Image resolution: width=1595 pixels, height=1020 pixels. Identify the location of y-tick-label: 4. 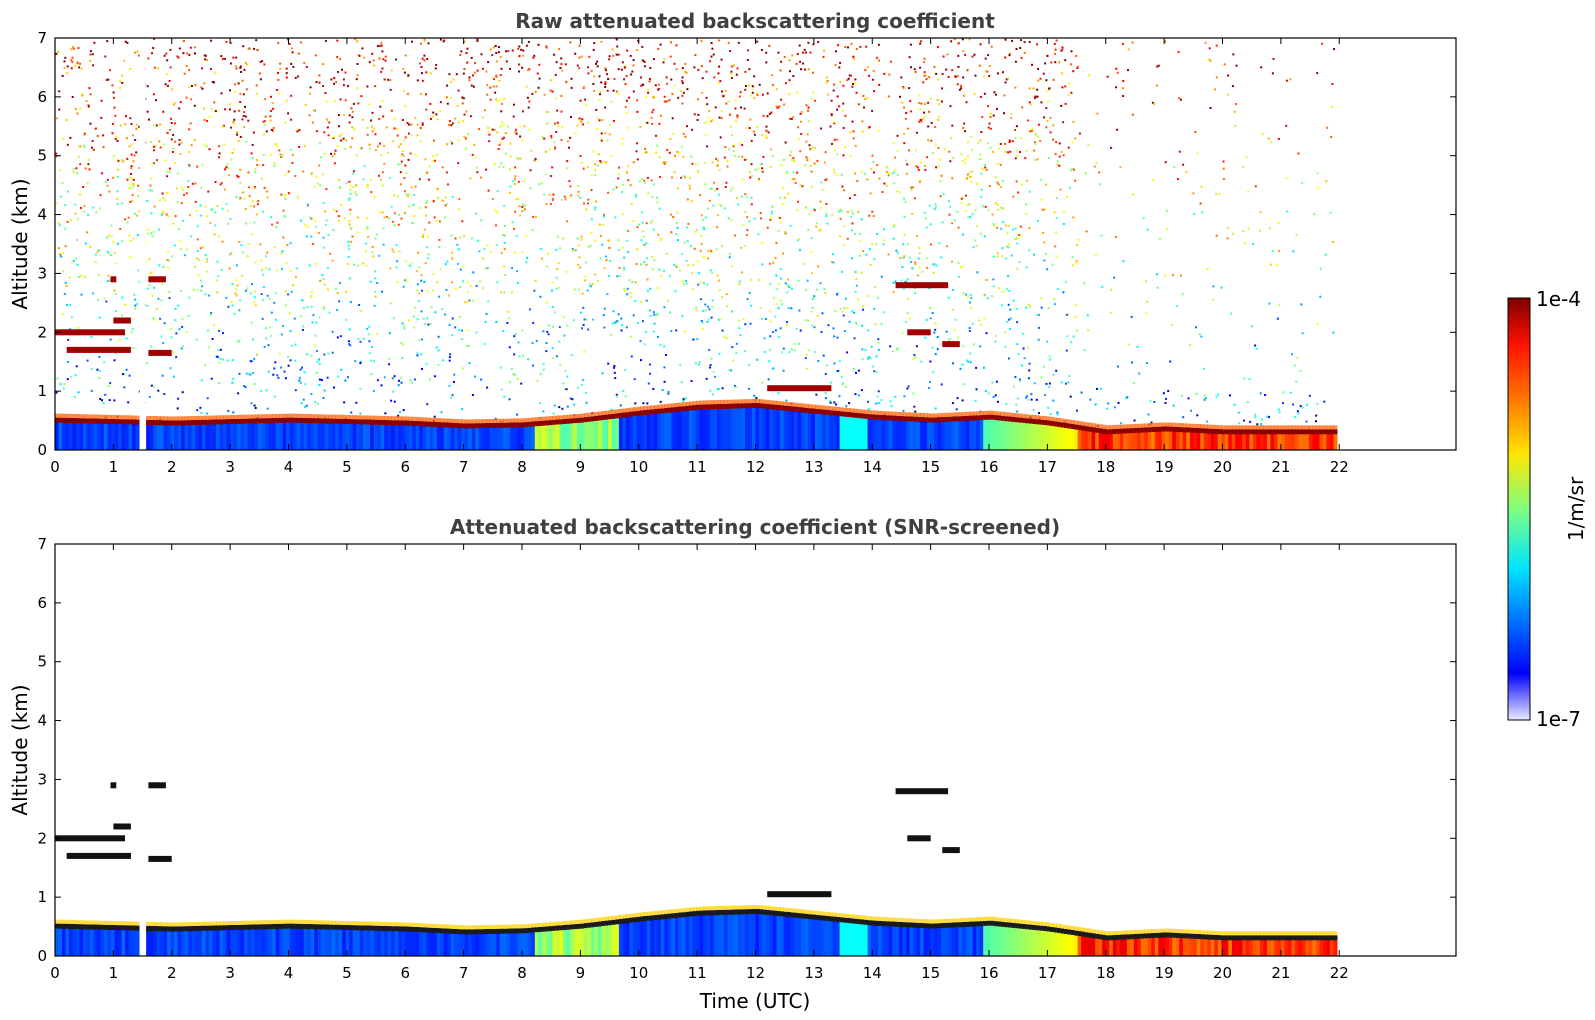
(42, 721).